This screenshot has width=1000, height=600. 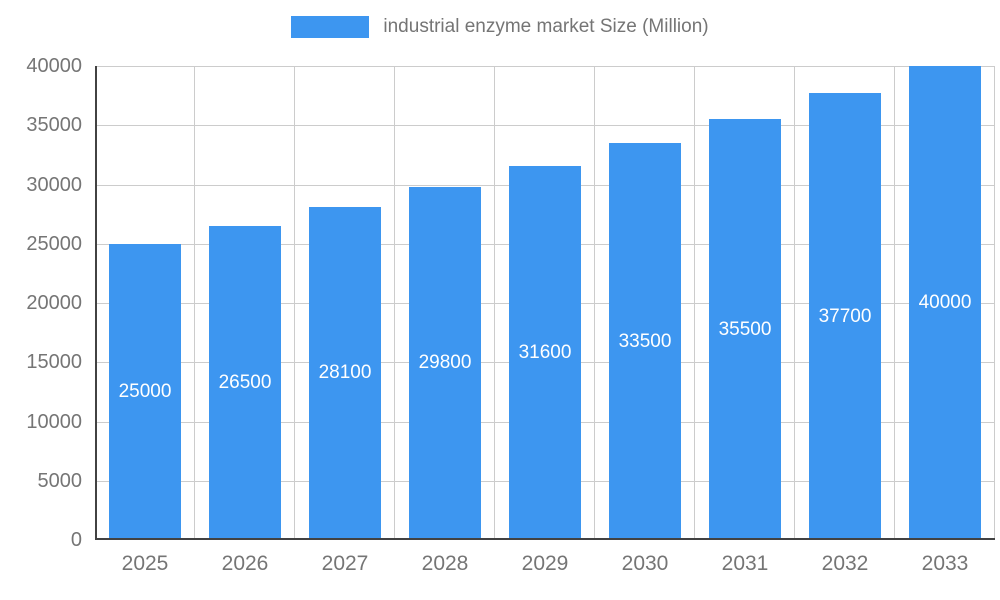 I want to click on x-tick-label: 2033, so click(x=945, y=563).